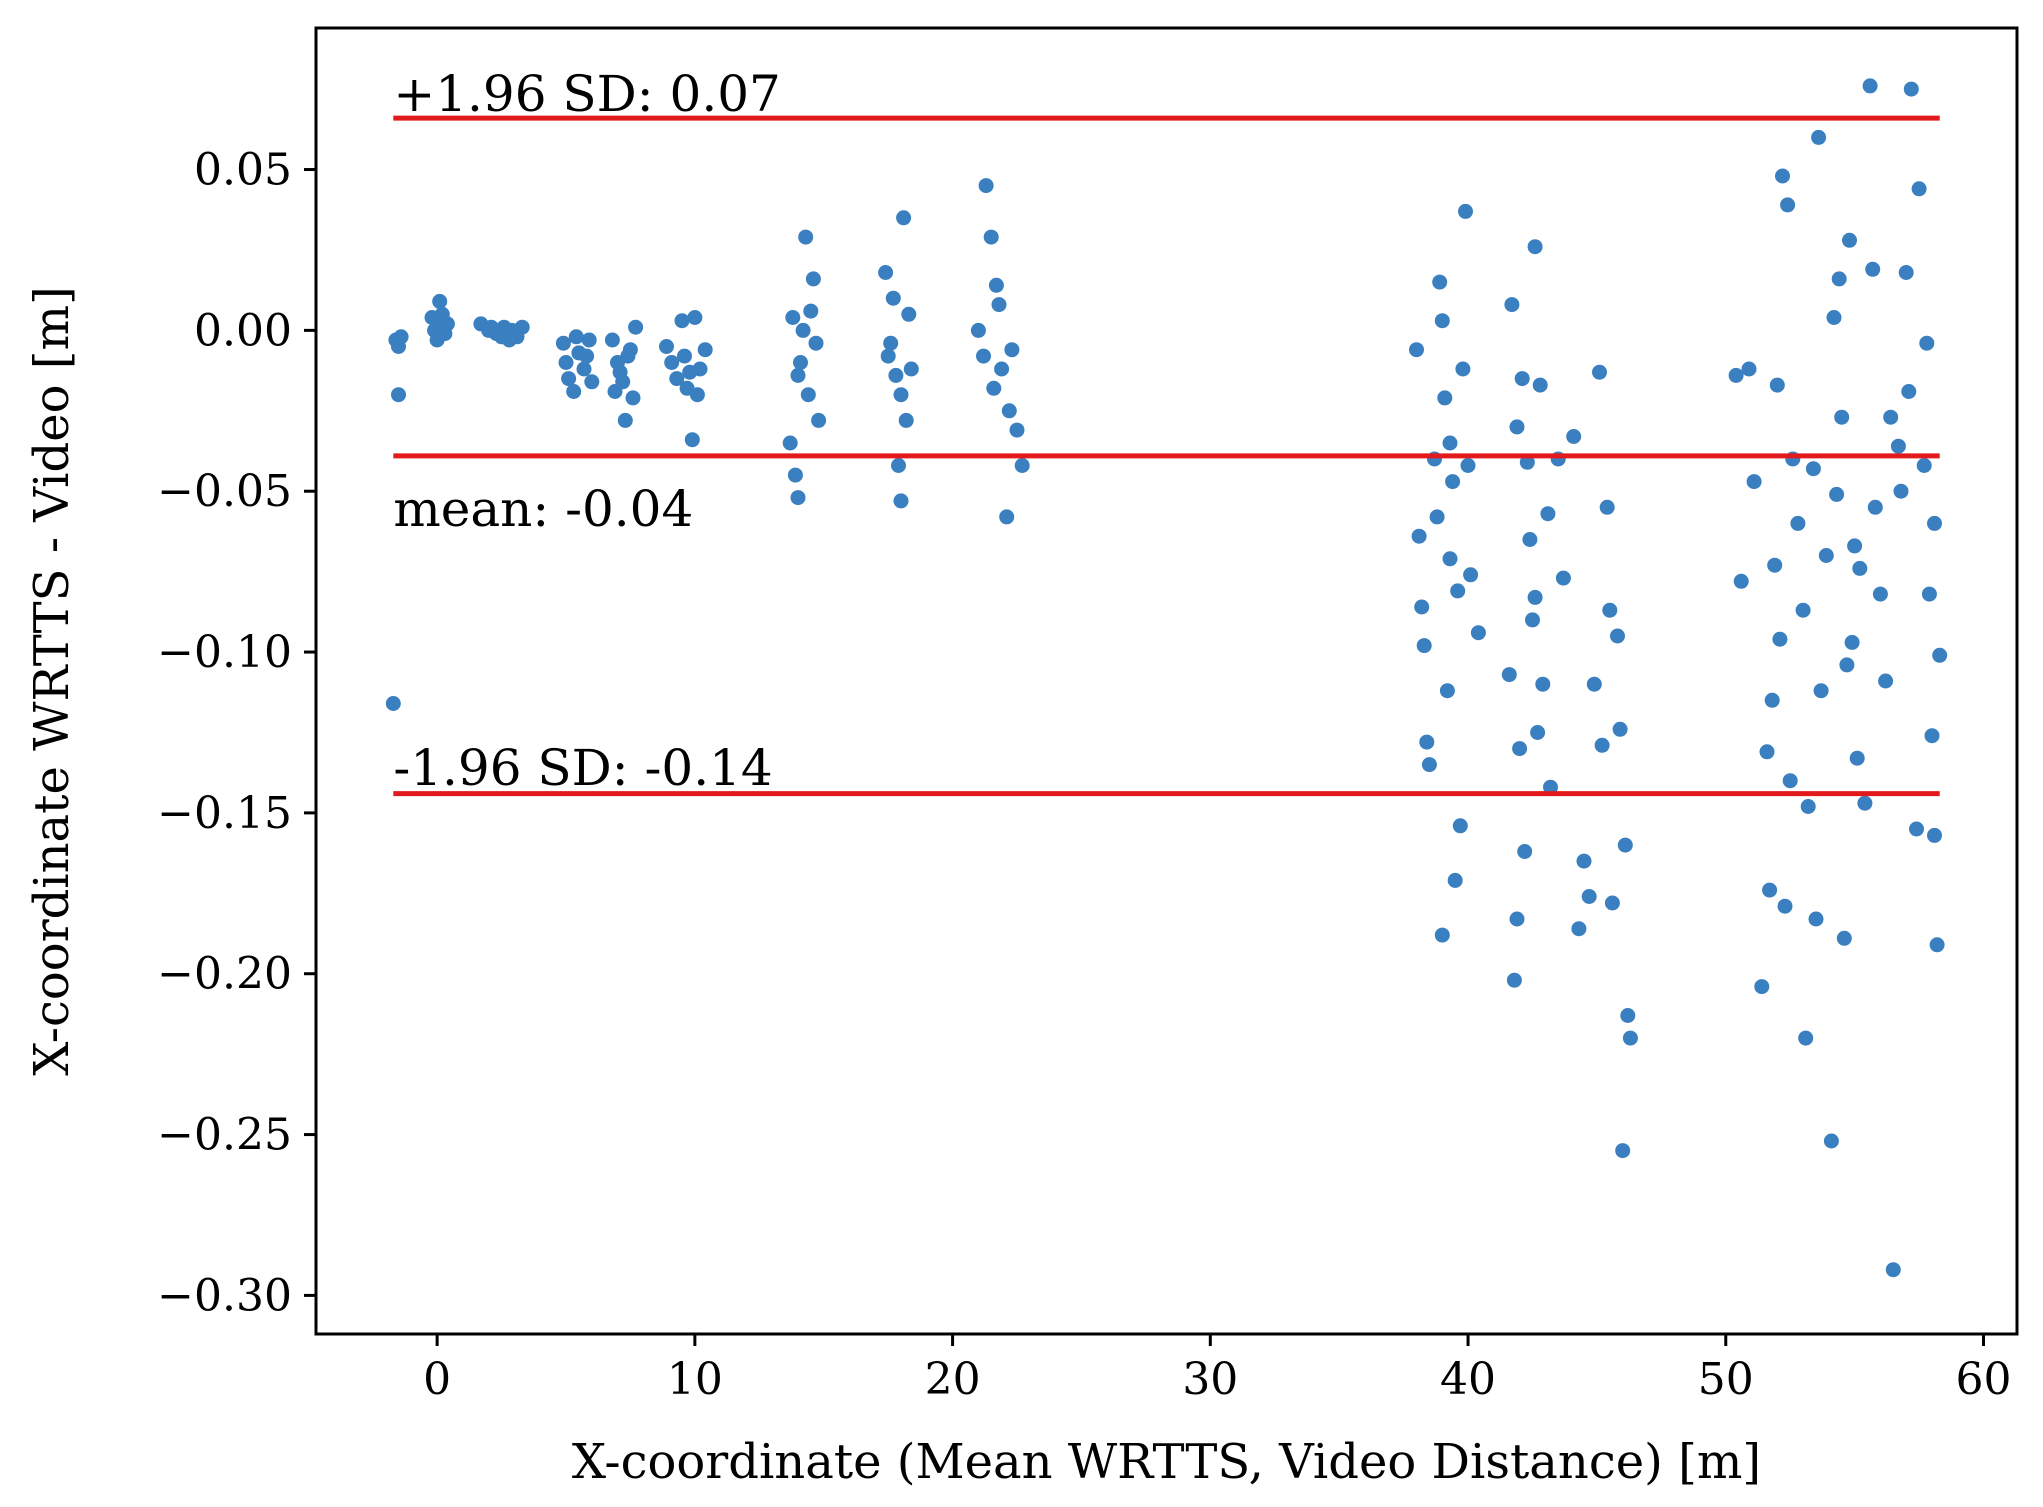  What do you see at coordinates (582, 768) in the screenshot?
I see `lower-limit-label: -1.96 SD: -0.14` at bounding box center [582, 768].